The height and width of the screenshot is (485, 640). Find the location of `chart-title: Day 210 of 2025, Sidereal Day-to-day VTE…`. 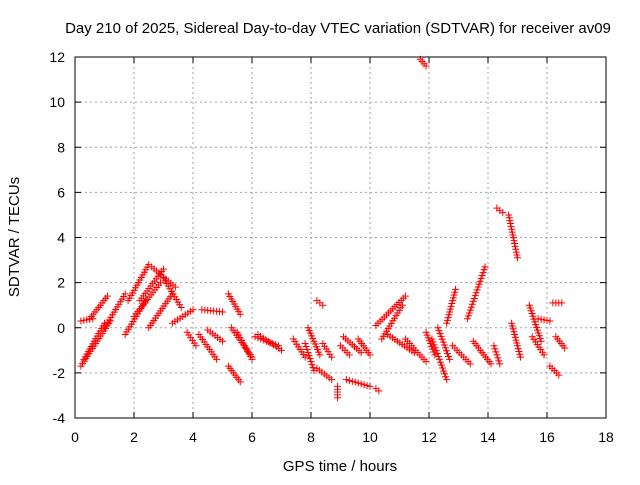

chart-title: Day 210 of 2025, Sidereal Day-to-day VTE… is located at coordinates (338, 28).